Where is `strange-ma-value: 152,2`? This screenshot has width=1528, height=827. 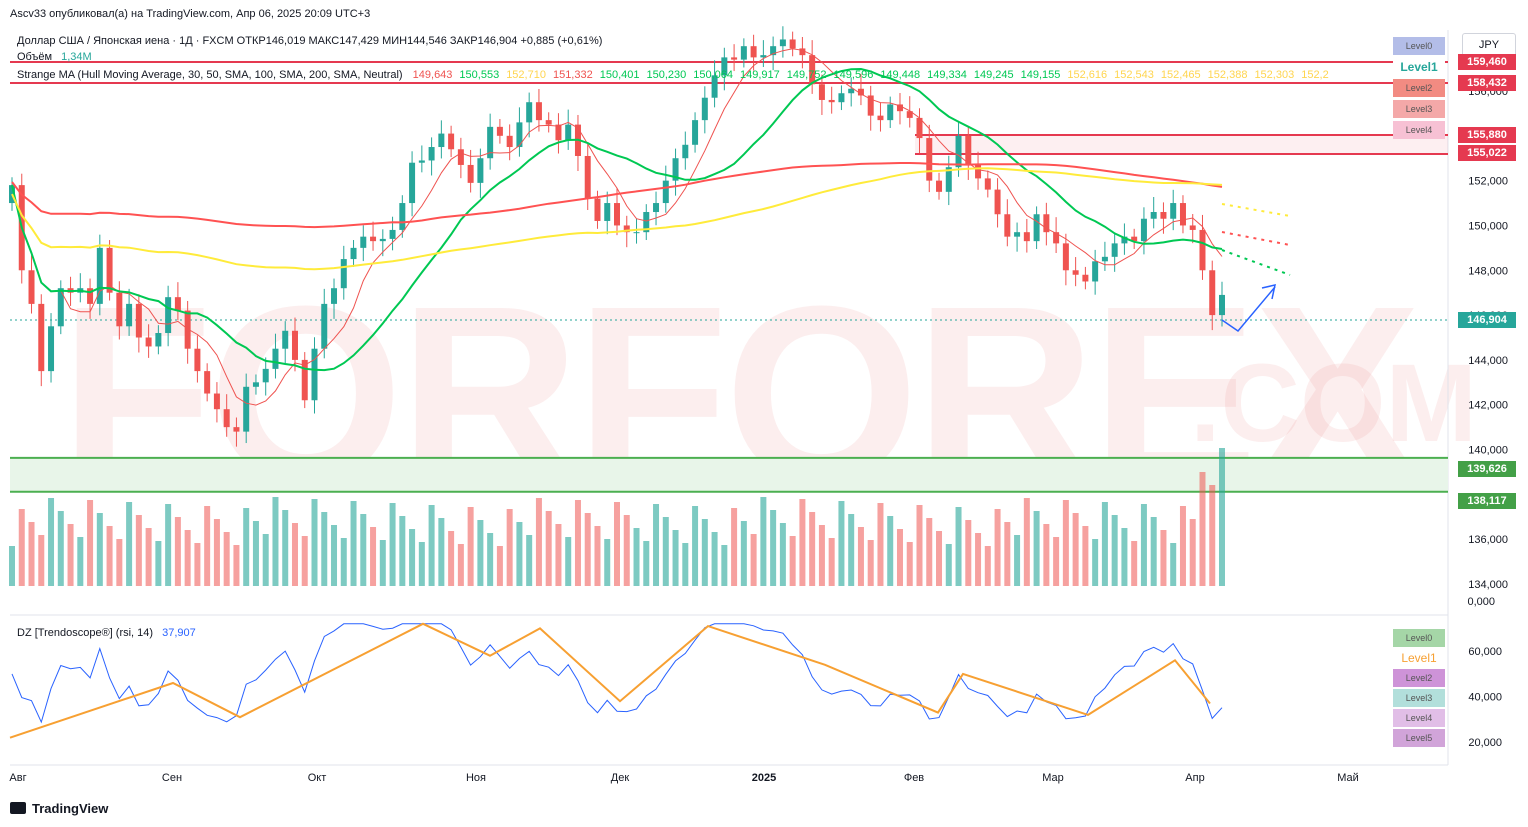 strange-ma-value: 152,2 is located at coordinates (1315, 75).